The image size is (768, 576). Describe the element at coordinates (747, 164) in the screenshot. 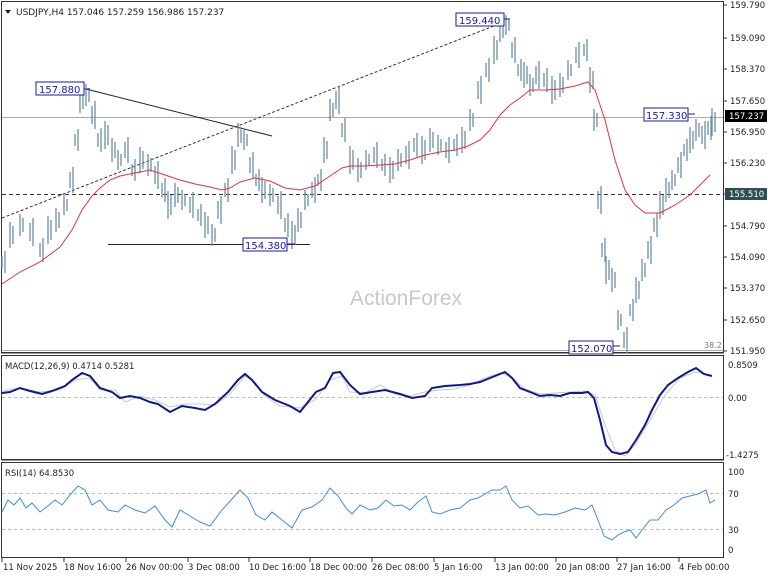

I see `price-tick: 156.230` at that location.